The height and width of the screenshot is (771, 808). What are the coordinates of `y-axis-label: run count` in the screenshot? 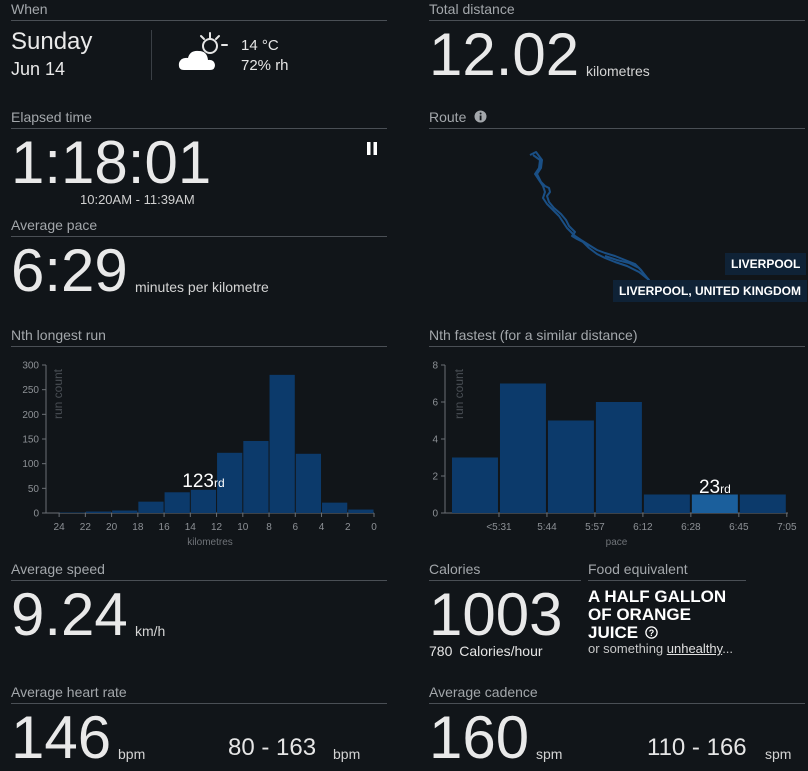 It's located at (459, 393).